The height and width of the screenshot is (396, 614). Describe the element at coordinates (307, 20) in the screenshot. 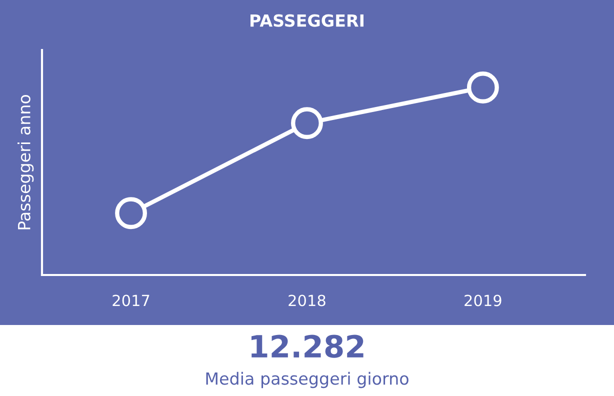

I see `chart-title: PASSEGGERI` at that location.